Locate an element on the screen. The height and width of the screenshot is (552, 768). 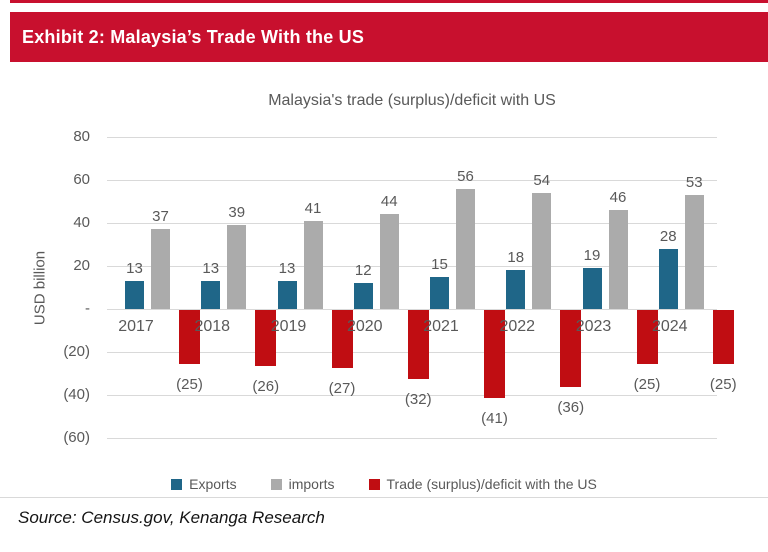
bar-value-label: 37 is located at coordinates (160, 217).